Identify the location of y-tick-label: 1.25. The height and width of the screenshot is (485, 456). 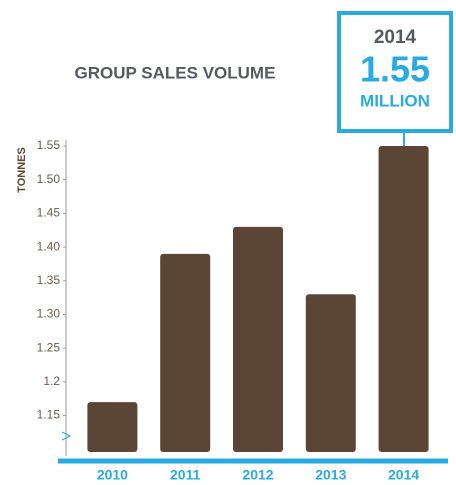
(49, 347).